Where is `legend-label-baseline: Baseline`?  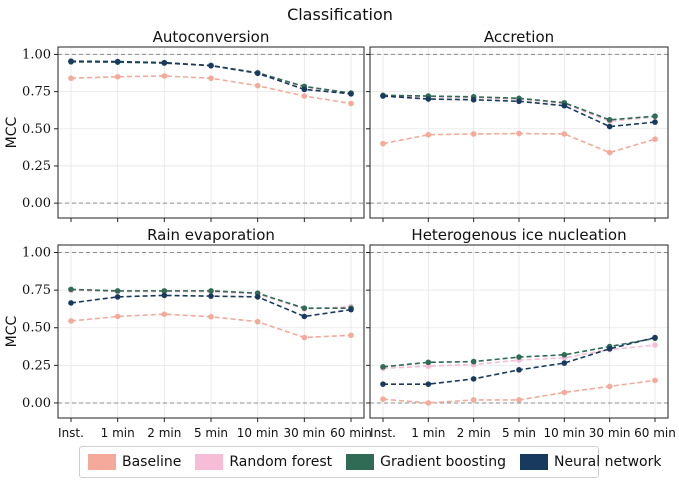 legend-label-baseline: Baseline is located at coordinates (152, 462).